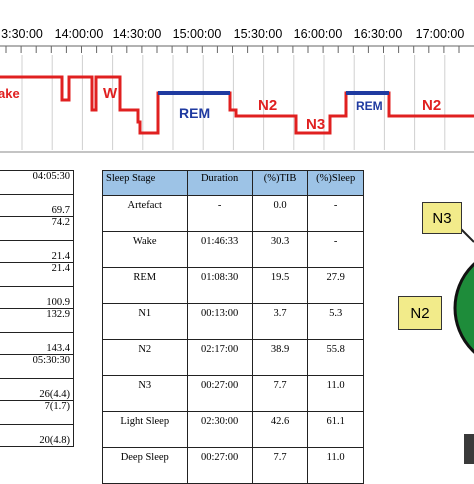 The image size is (474, 484). What do you see at coordinates (219, 249) in the screenshot?
I see `cell-duration: 01:46:33` at bounding box center [219, 249].